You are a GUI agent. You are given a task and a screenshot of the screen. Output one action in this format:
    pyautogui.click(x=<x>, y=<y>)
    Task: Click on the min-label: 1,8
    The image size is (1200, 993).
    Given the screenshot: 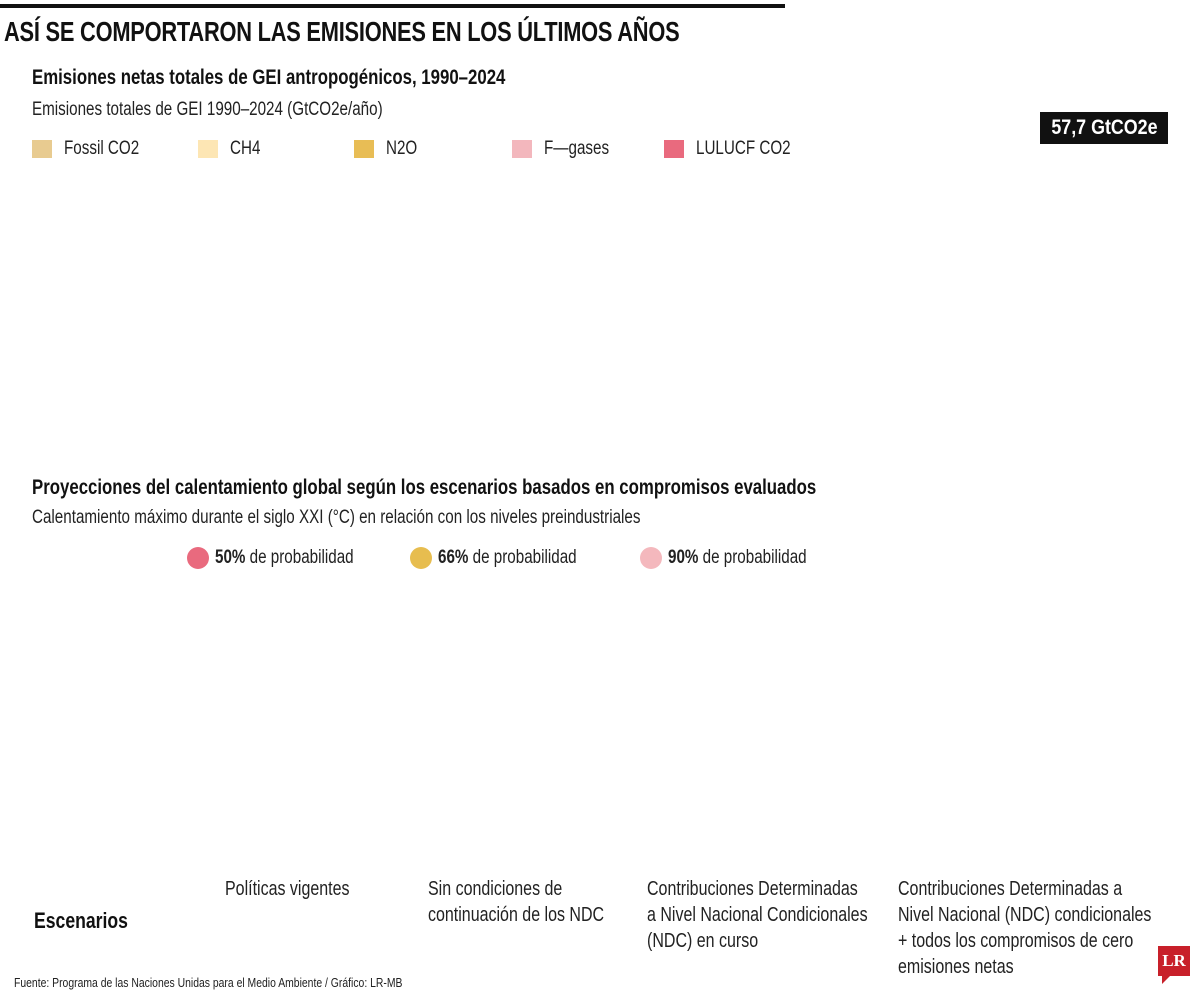 What is the action you would take?
    pyautogui.click(x=998, y=842)
    